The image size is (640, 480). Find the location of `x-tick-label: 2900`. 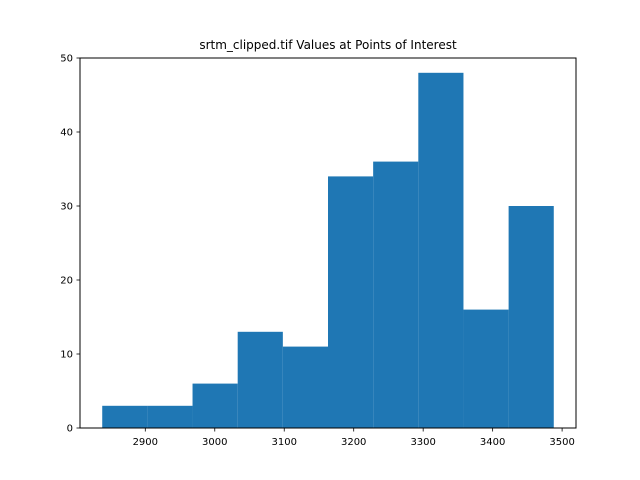

x-tick-label: 2900 is located at coordinates (145, 442).